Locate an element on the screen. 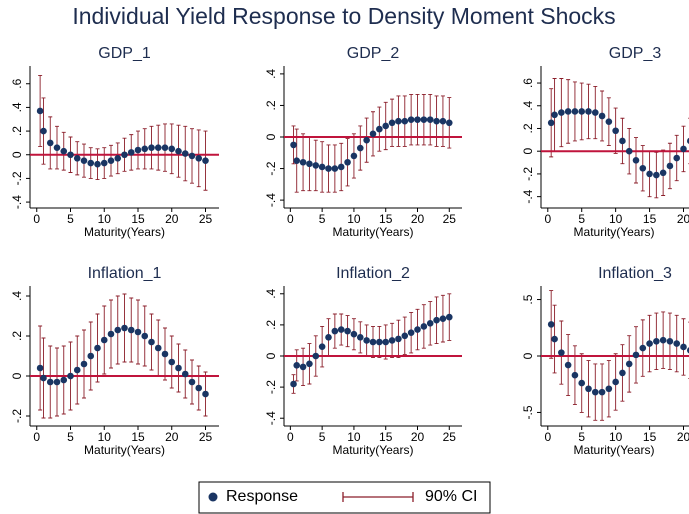 The image size is (689, 514). y-tick-label: 0 is located at coordinates (271, 355).